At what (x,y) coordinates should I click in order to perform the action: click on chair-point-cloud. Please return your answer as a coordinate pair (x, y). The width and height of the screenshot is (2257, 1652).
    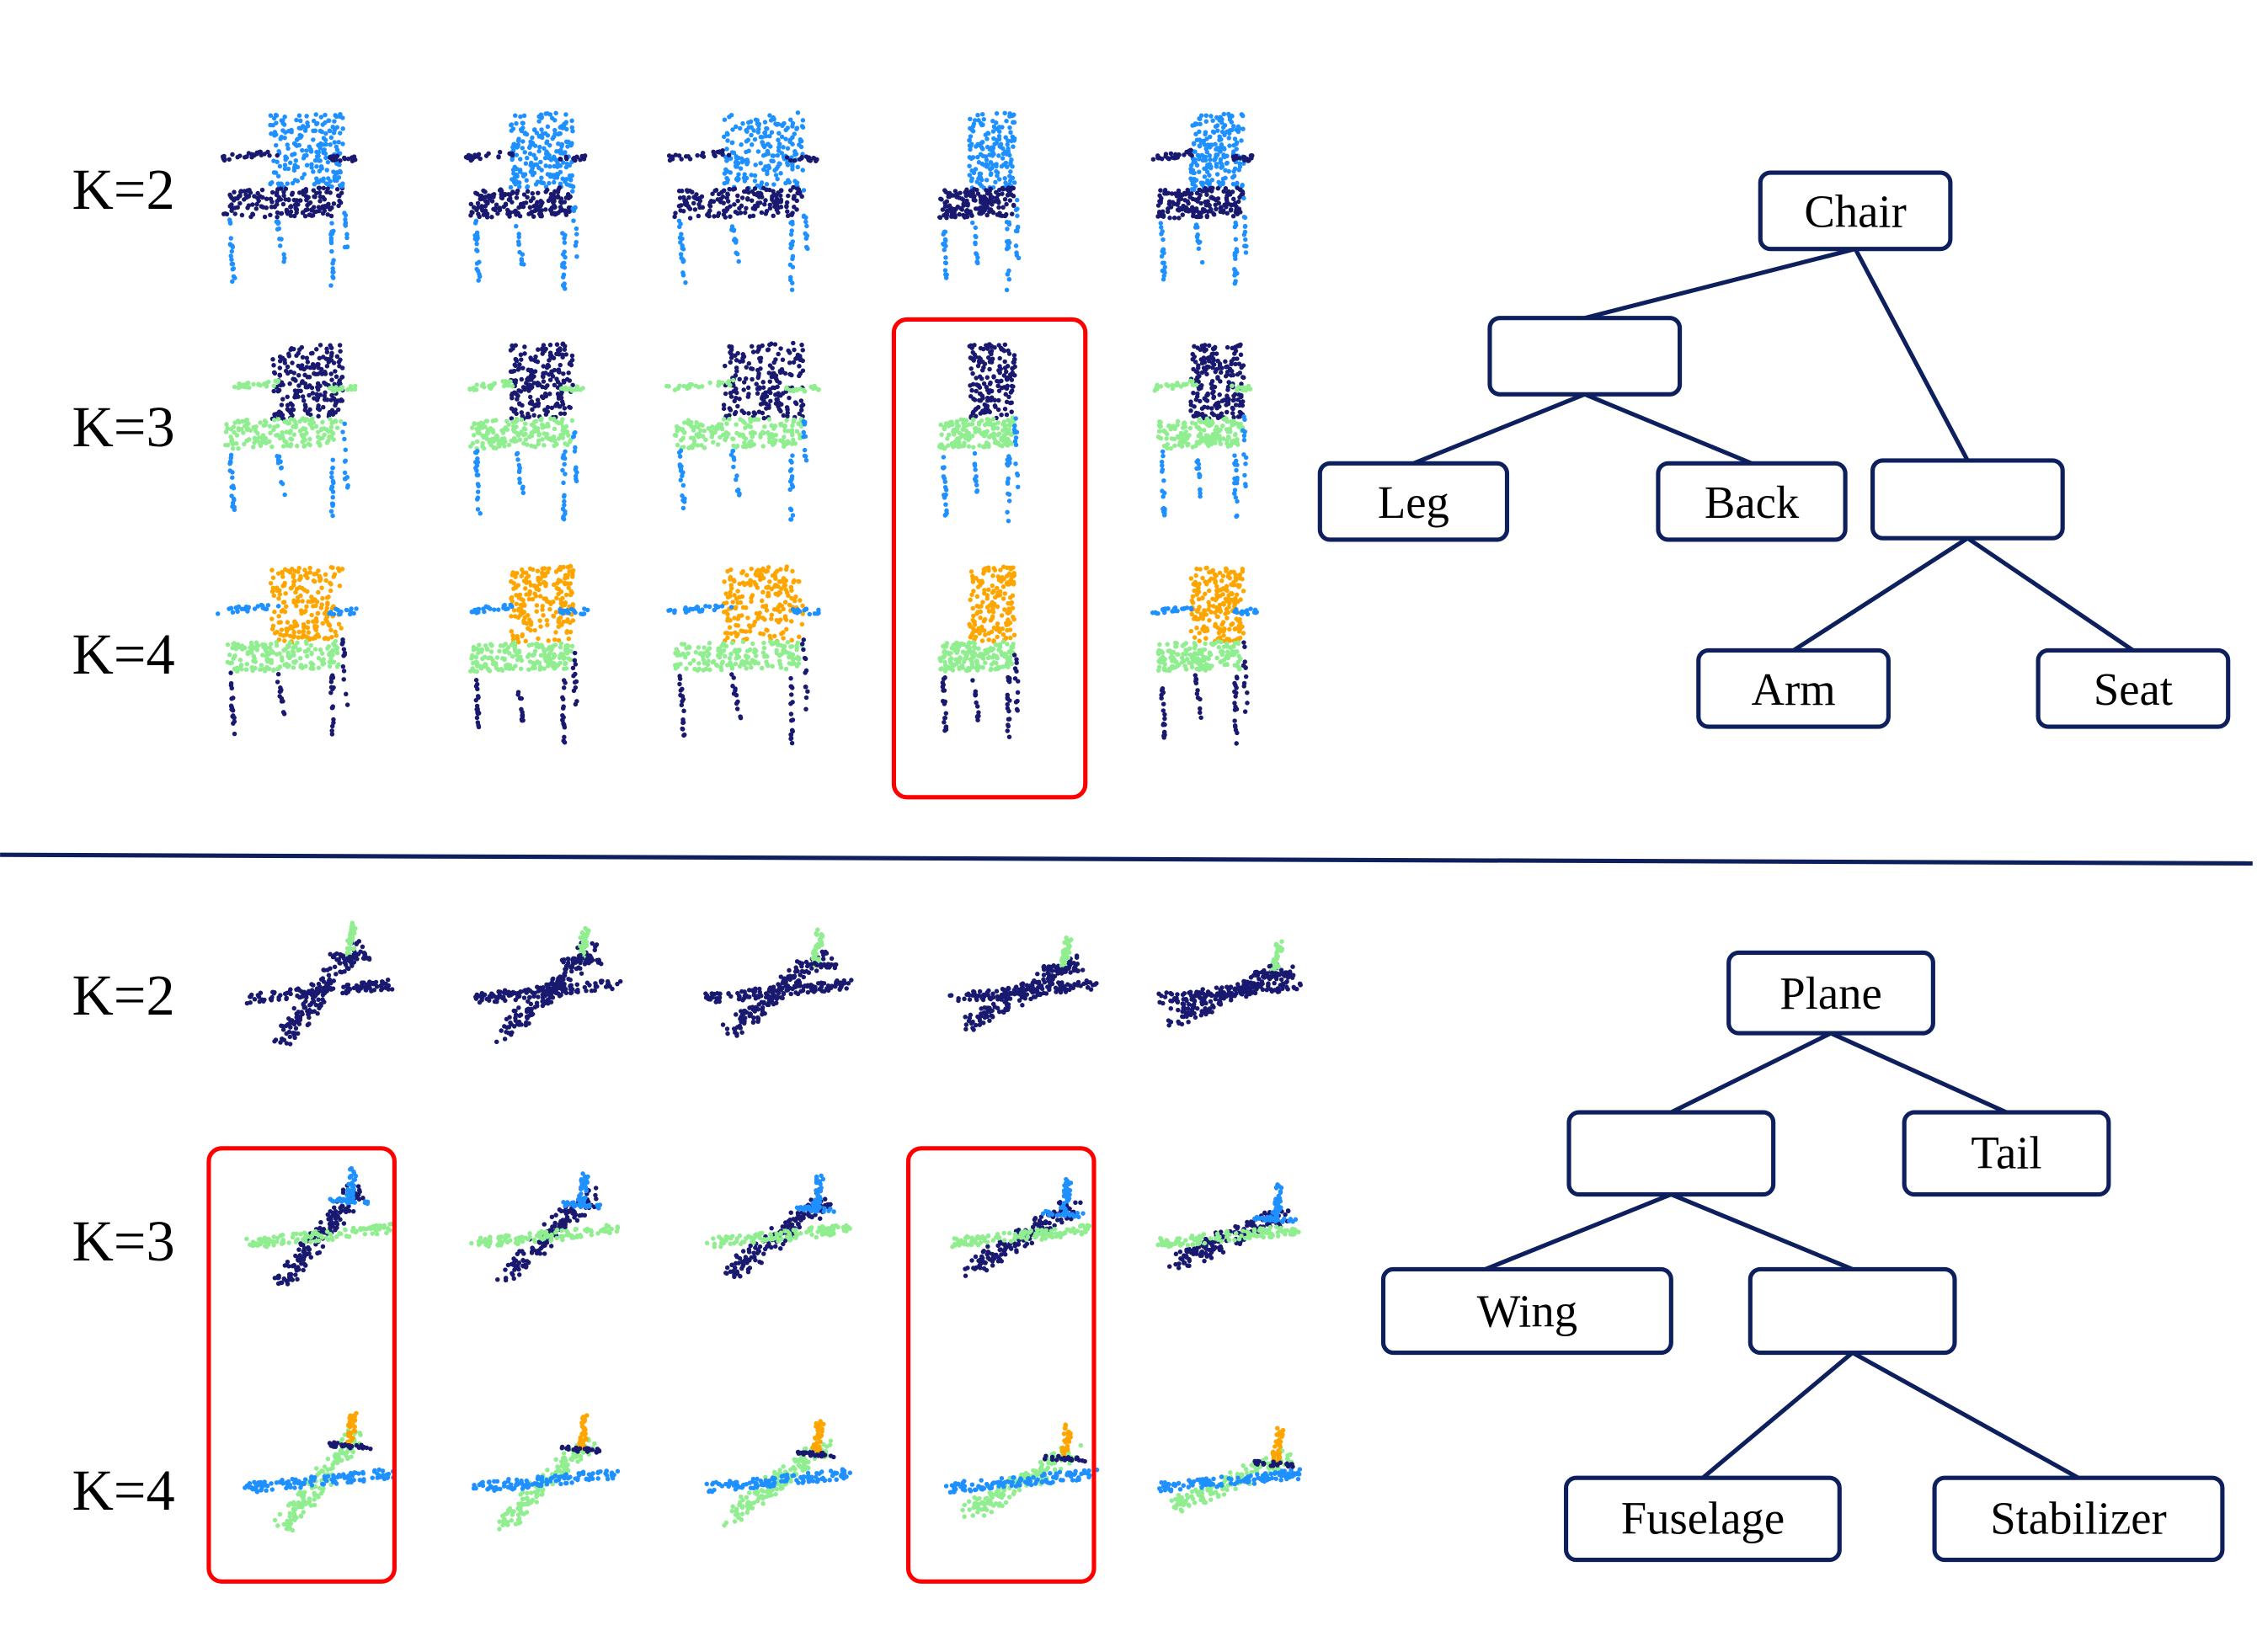
    Looking at the image, I should click on (525, 200).